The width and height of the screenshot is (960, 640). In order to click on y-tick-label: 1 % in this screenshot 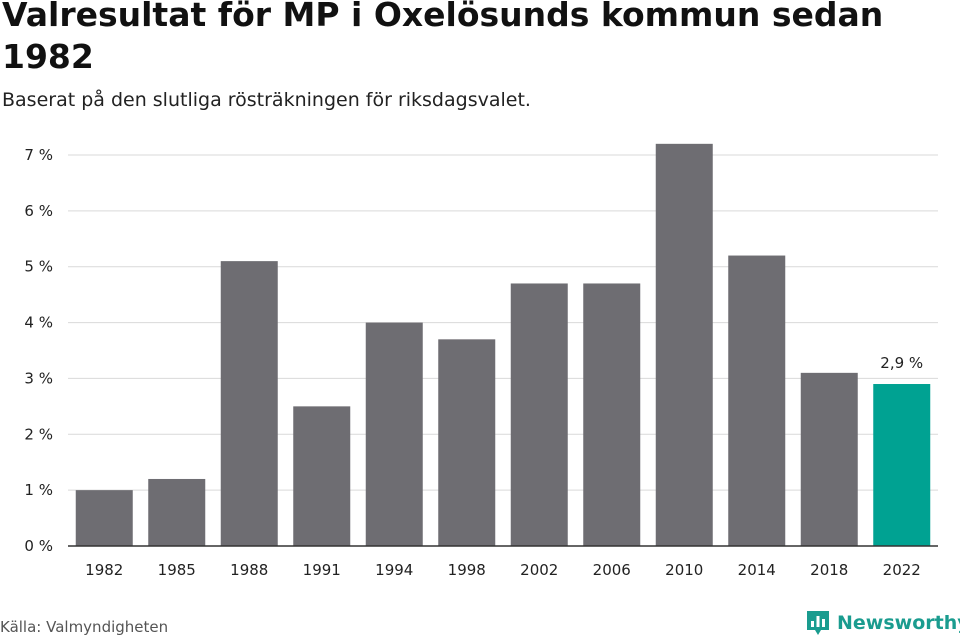, I will do `click(38, 490)`.